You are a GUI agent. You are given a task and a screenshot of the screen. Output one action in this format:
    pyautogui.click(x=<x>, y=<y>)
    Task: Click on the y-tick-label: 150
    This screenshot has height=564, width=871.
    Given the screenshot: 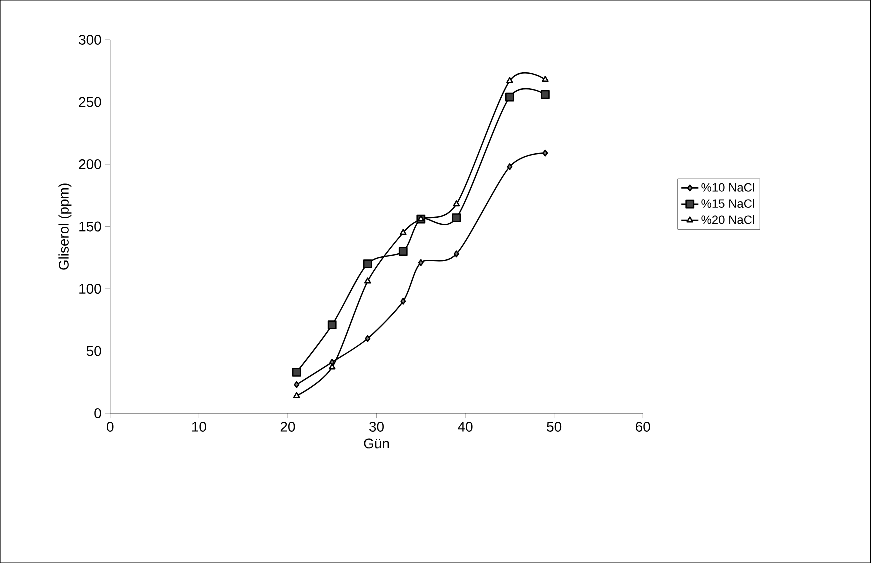 What is the action you would take?
    pyautogui.click(x=91, y=227)
    